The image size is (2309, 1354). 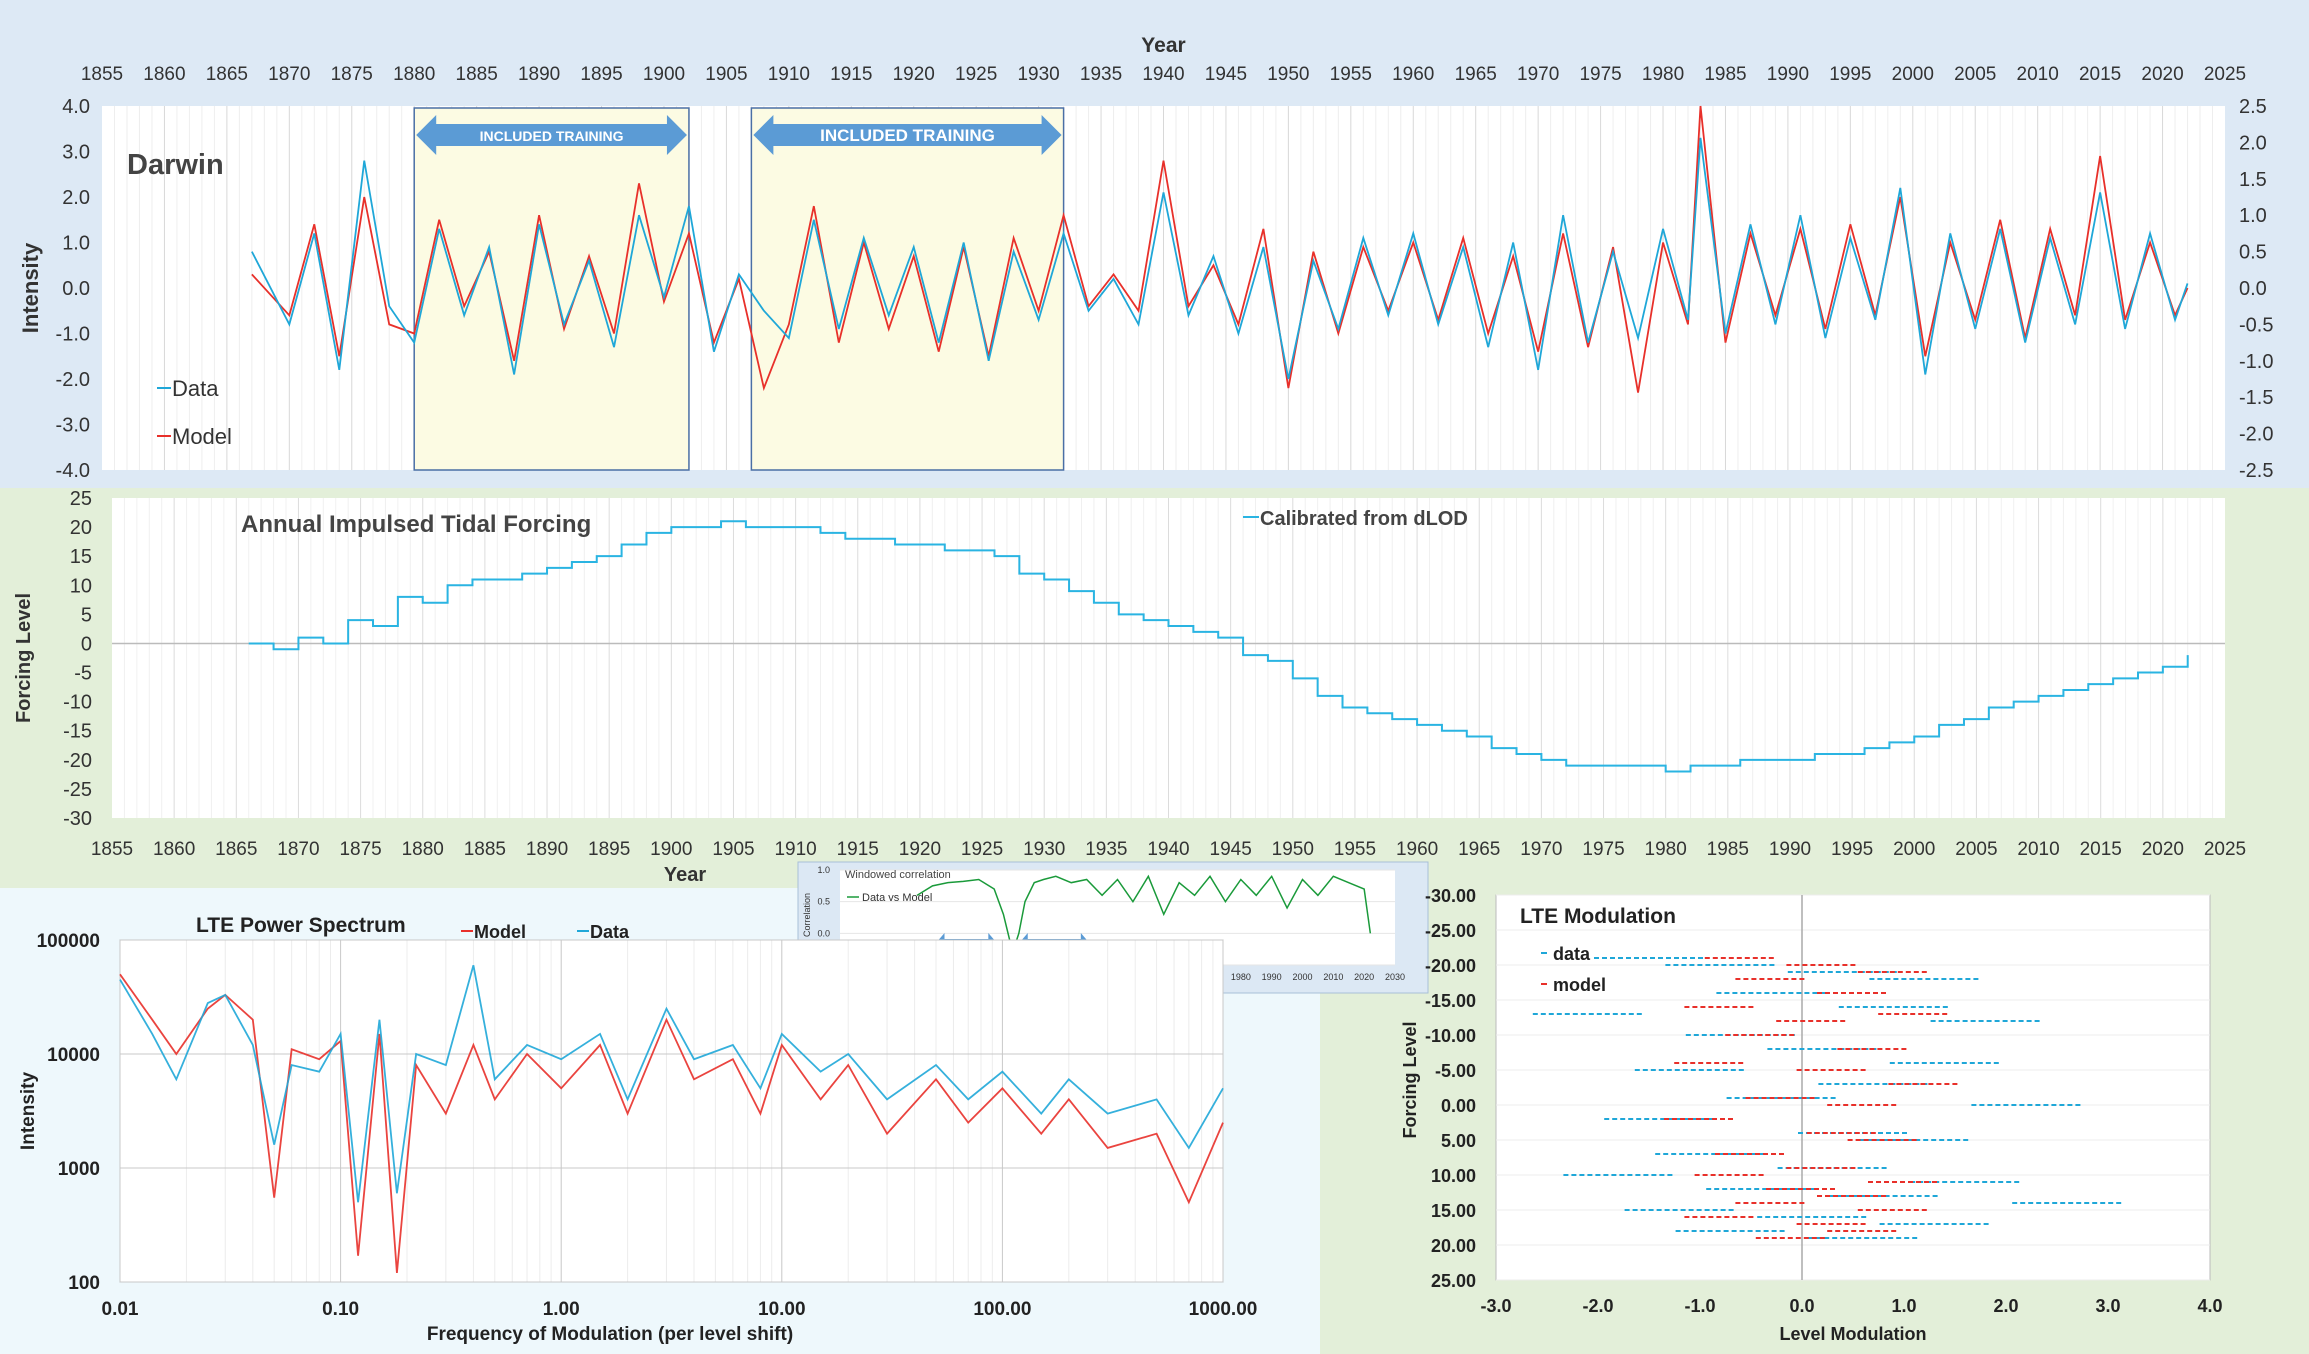 What do you see at coordinates (202, 436) in the screenshot?
I see `legend-label: Model` at bounding box center [202, 436].